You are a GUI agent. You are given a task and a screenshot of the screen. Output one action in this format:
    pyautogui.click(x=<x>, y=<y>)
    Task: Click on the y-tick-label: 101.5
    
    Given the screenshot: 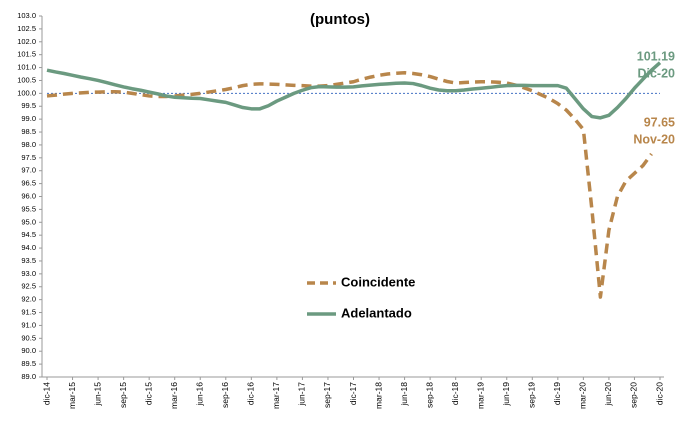 What is the action you would take?
    pyautogui.click(x=26, y=54)
    